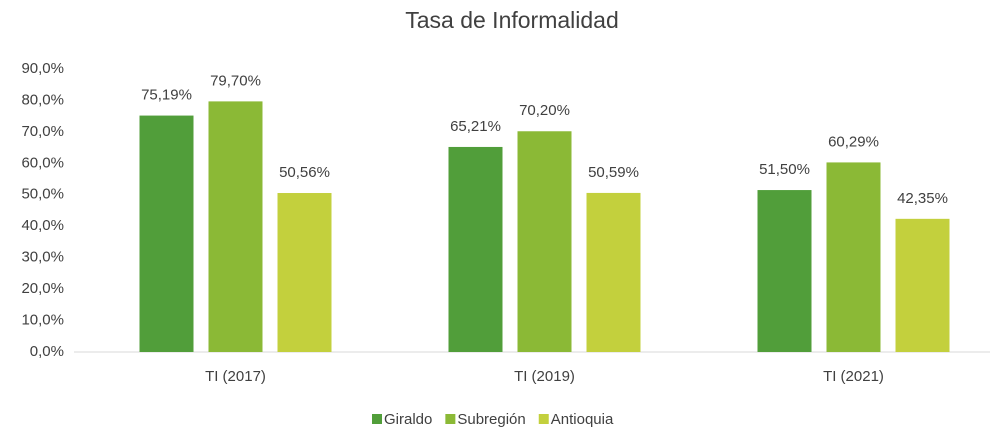  What do you see at coordinates (42, 99) in the screenshot?
I see `y-tick-label: 80,0%` at bounding box center [42, 99].